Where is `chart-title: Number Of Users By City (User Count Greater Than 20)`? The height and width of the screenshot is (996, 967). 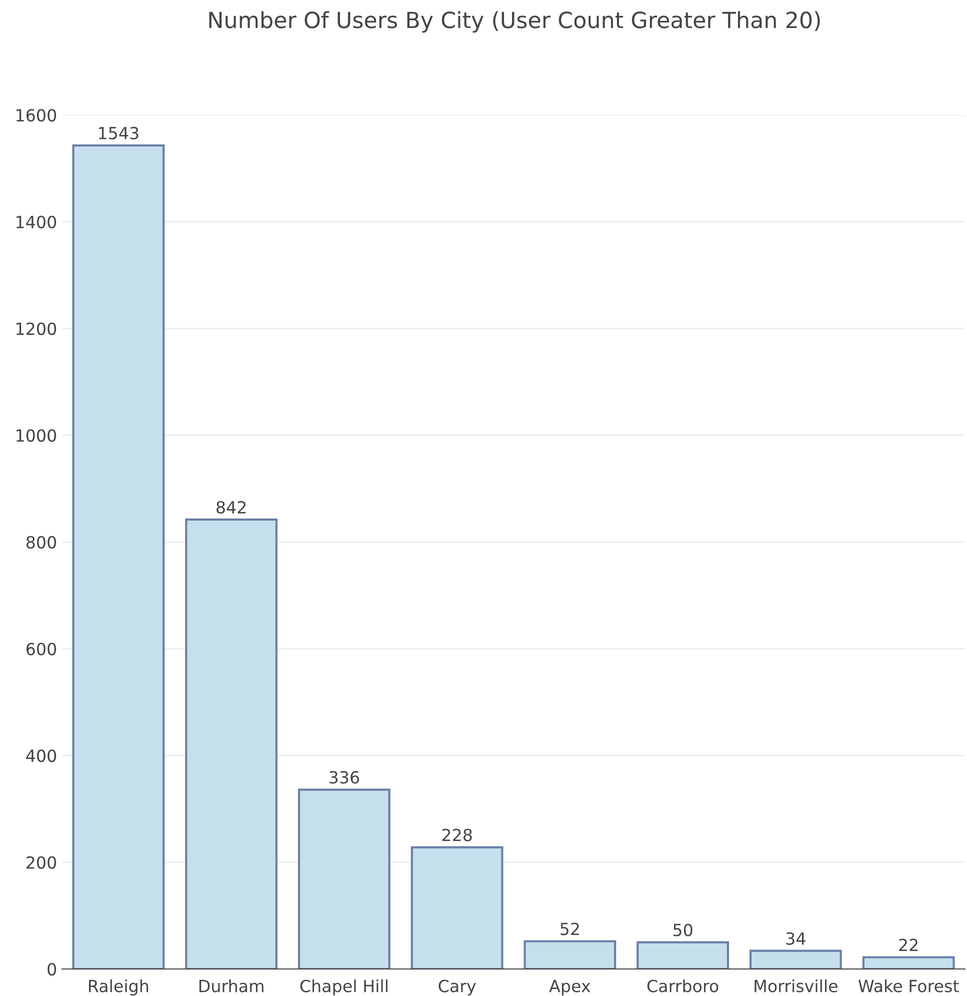 chart-title: Number Of Users By City (User Count Greater Than 20) is located at coordinates (514, 22).